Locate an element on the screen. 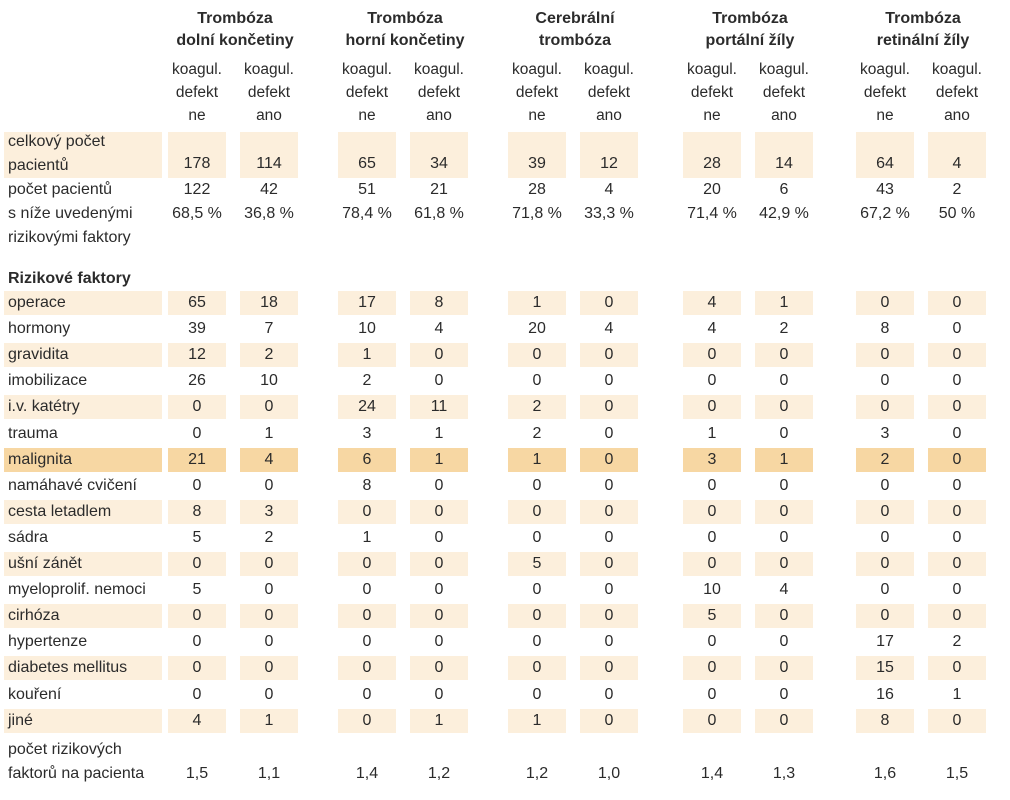 The height and width of the screenshot is (800, 1010). table-cell: 51 78,4 % is located at coordinates (367, 202).